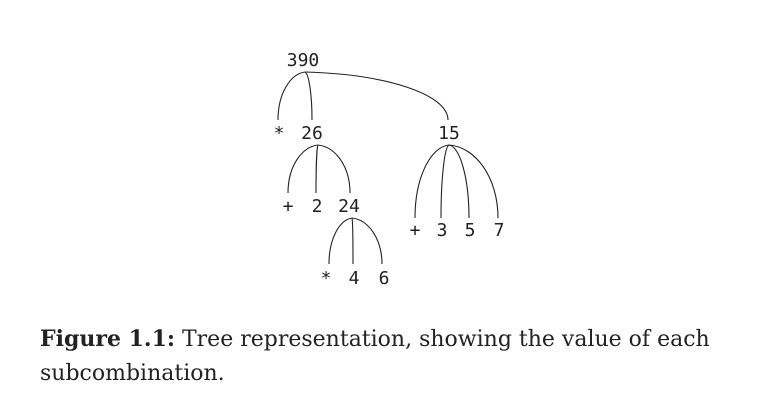 The height and width of the screenshot is (420, 768). What do you see at coordinates (449, 133) in the screenshot?
I see `node-n15: 15` at bounding box center [449, 133].